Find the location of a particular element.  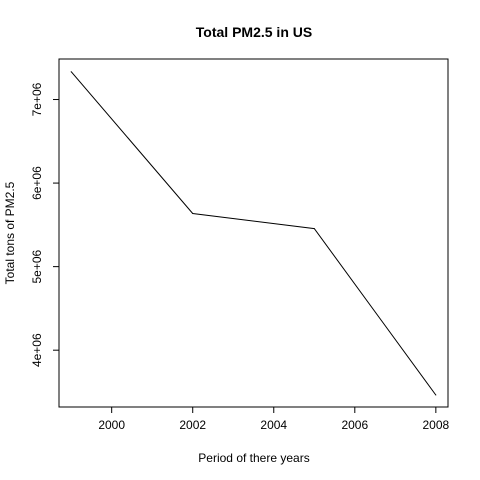

y-axis-label: Total tons of PM2.5 is located at coordinates (10, 232).